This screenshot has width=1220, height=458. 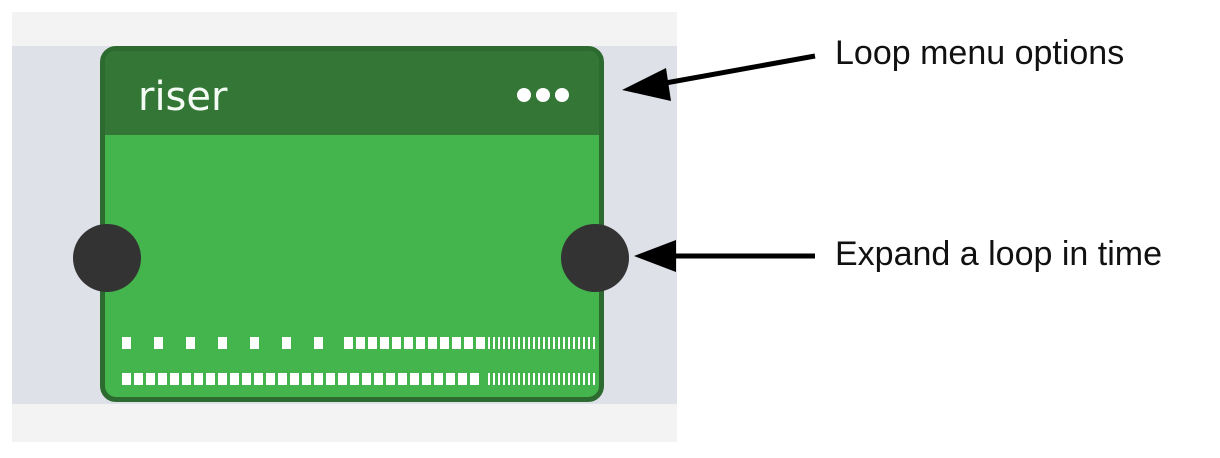 What do you see at coordinates (595, 258) in the screenshot?
I see `loop-end-handle` at bounding box center [595, 258].